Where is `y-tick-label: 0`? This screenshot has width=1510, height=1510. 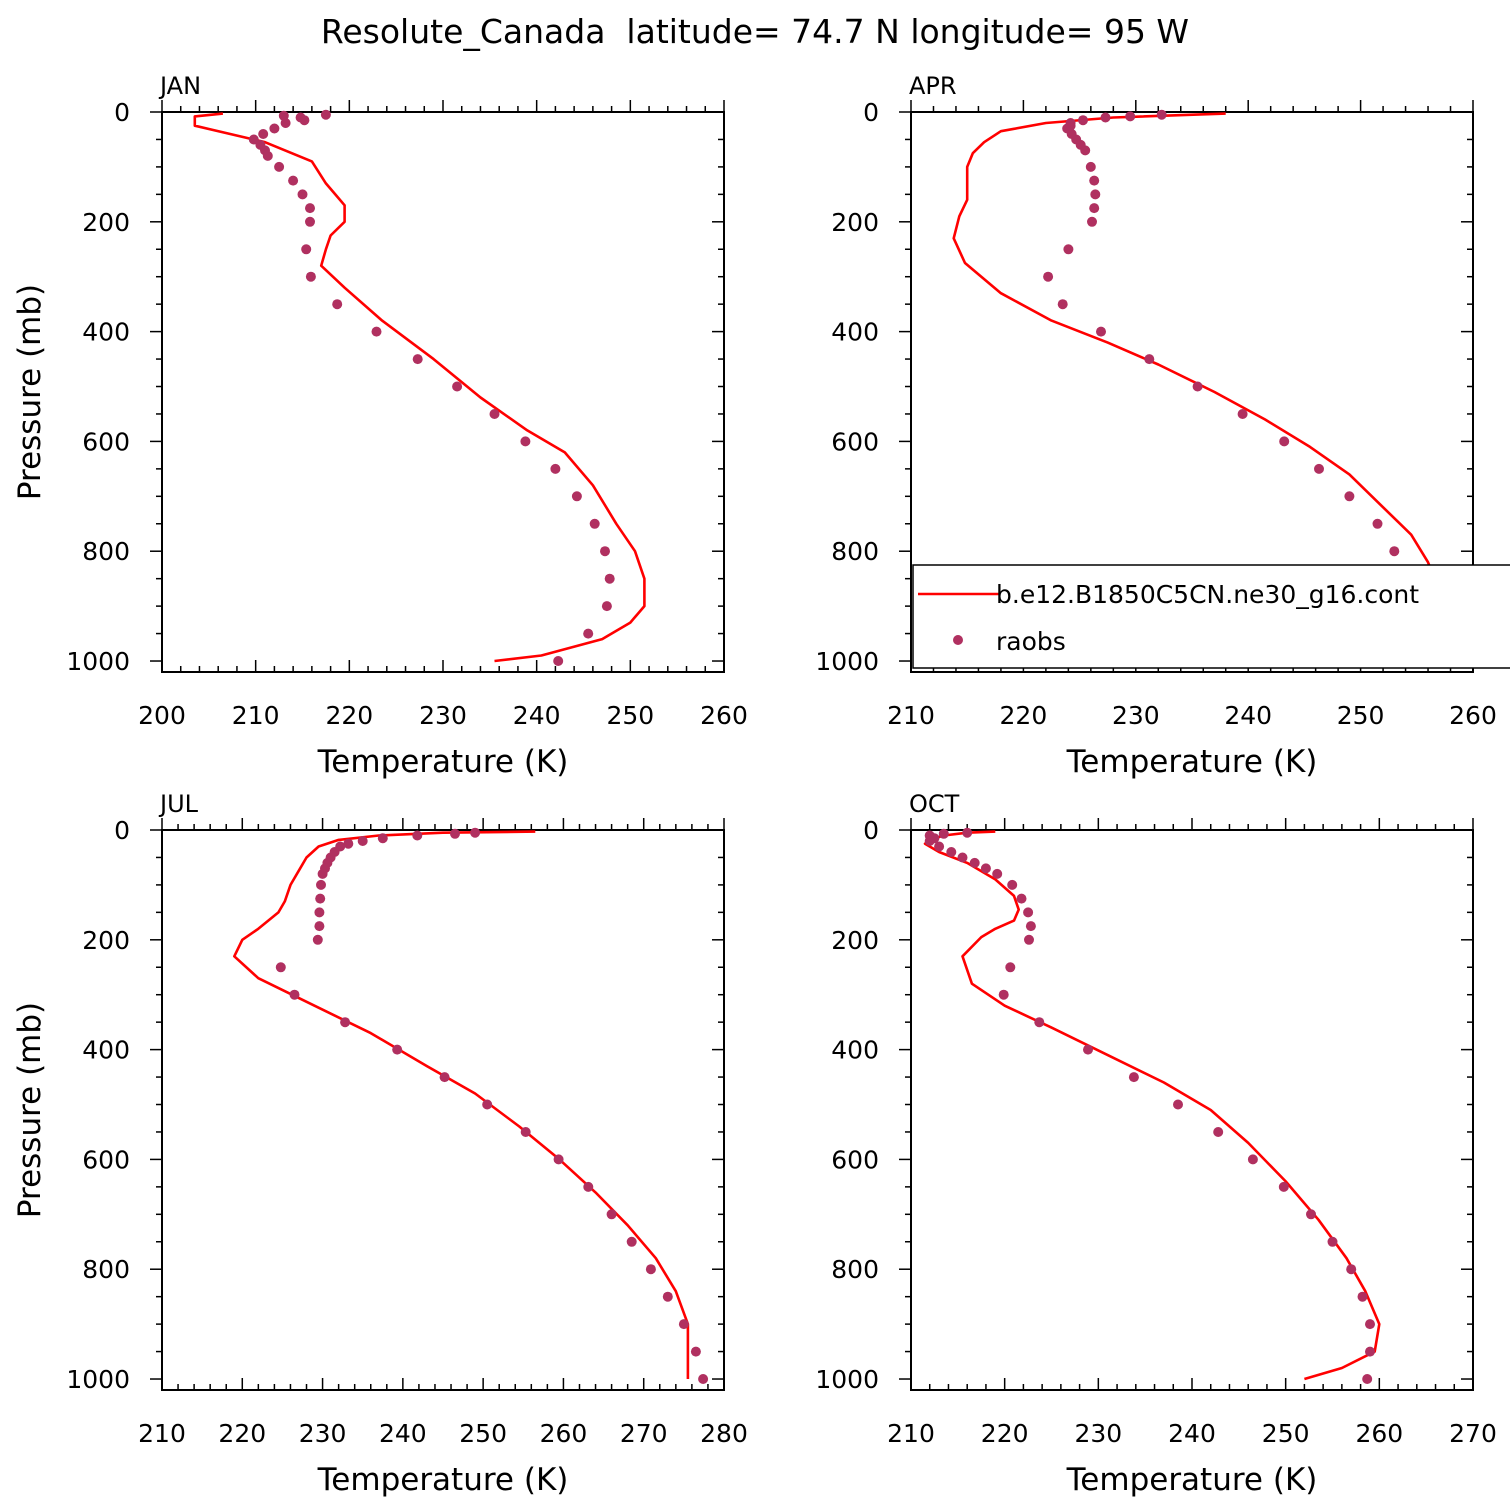
y-tick-label: 0 is located at coordinates (122, 830).